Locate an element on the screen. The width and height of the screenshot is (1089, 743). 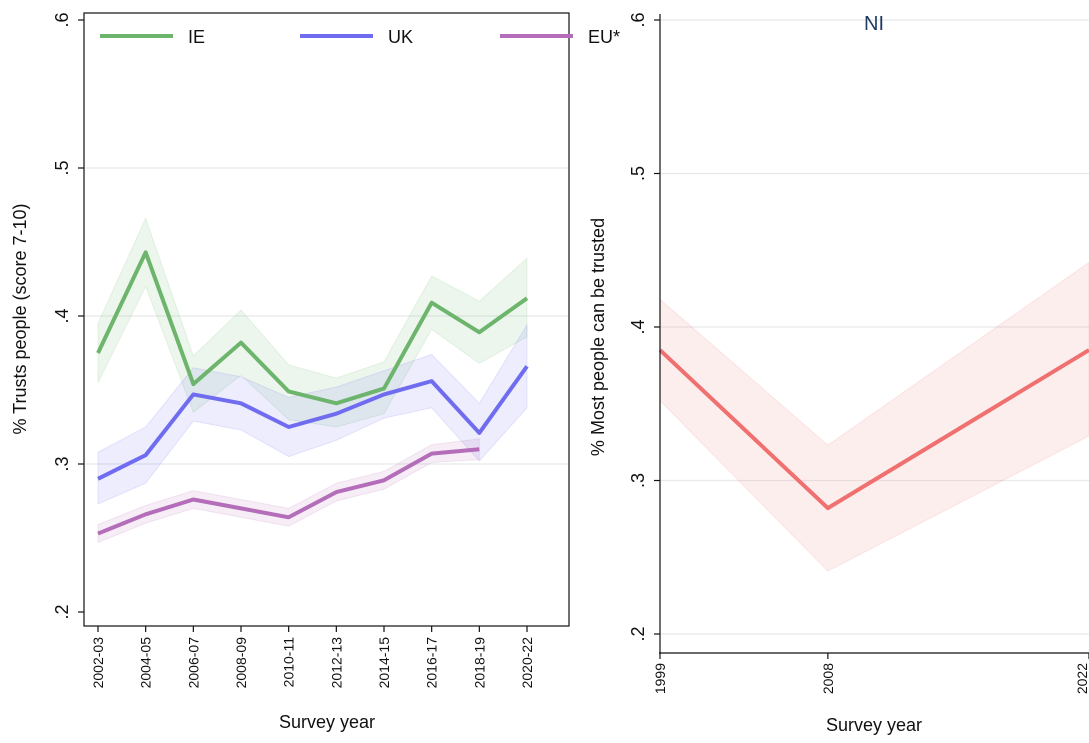
right-series-line is located at coordinates (873, 429).